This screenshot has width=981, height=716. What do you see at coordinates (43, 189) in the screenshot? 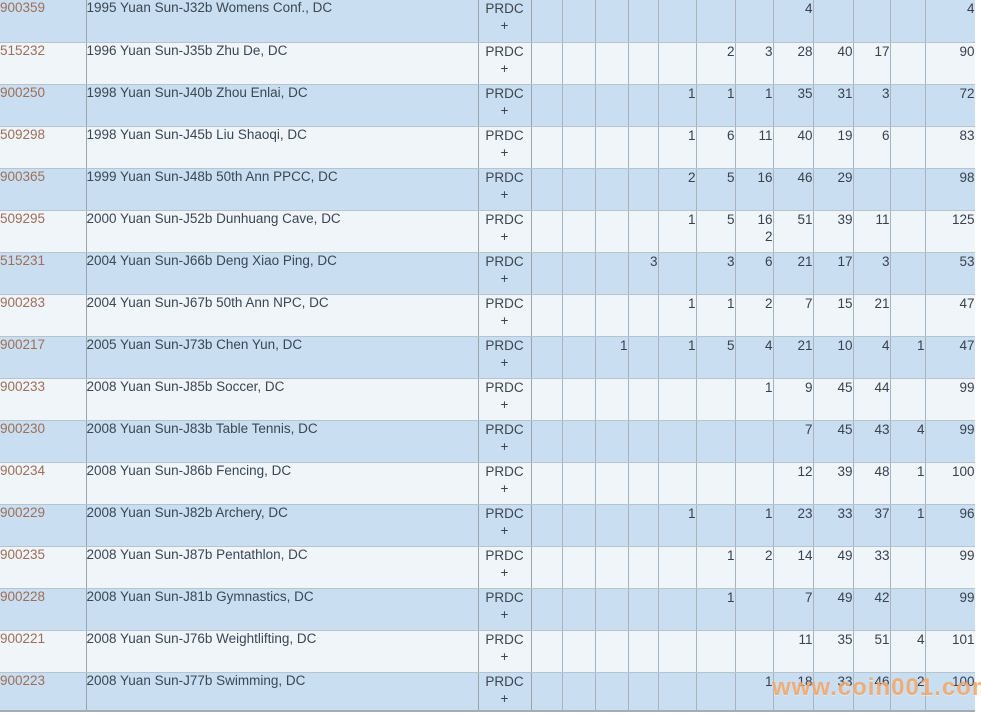
I see `cert-id-link: 900365` at bounding box center [43, 189].